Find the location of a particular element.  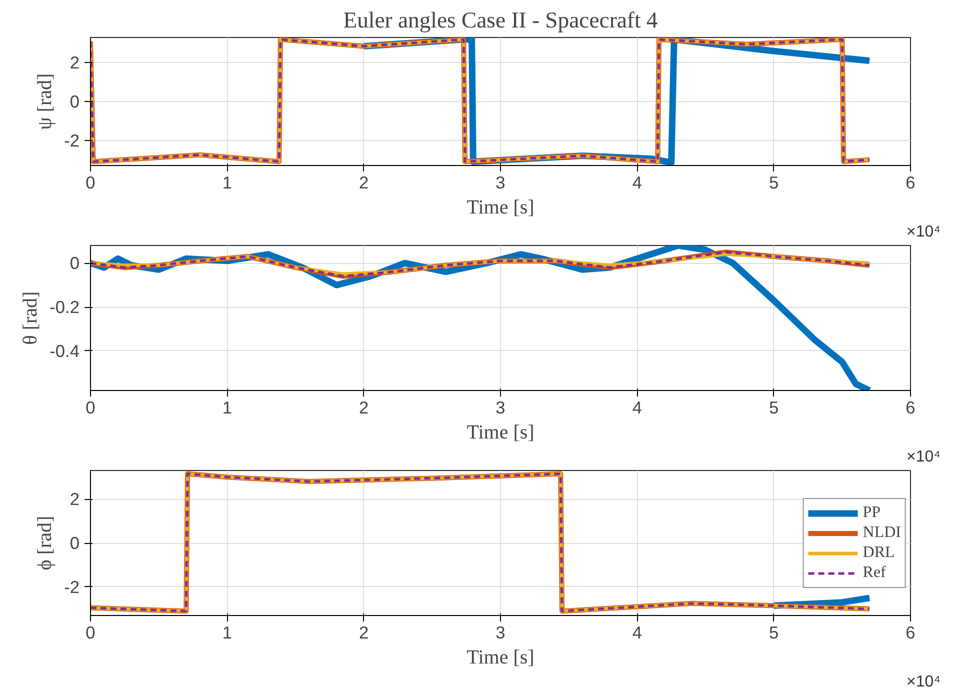

legend-label: DRL is located at coordinates (878, 553).